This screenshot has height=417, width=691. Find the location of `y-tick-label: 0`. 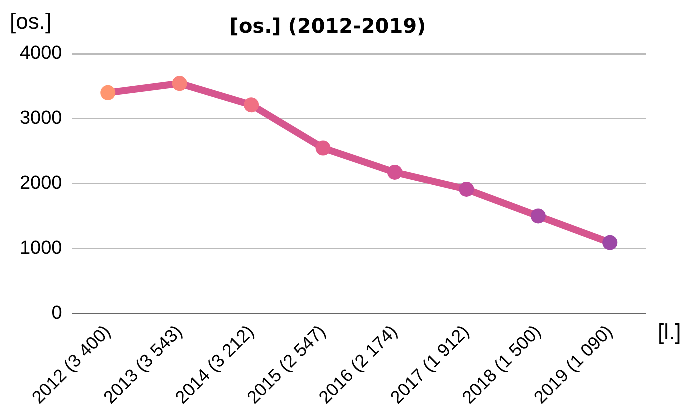

y-tick-label: 0 is located at coordinates (57, 313).